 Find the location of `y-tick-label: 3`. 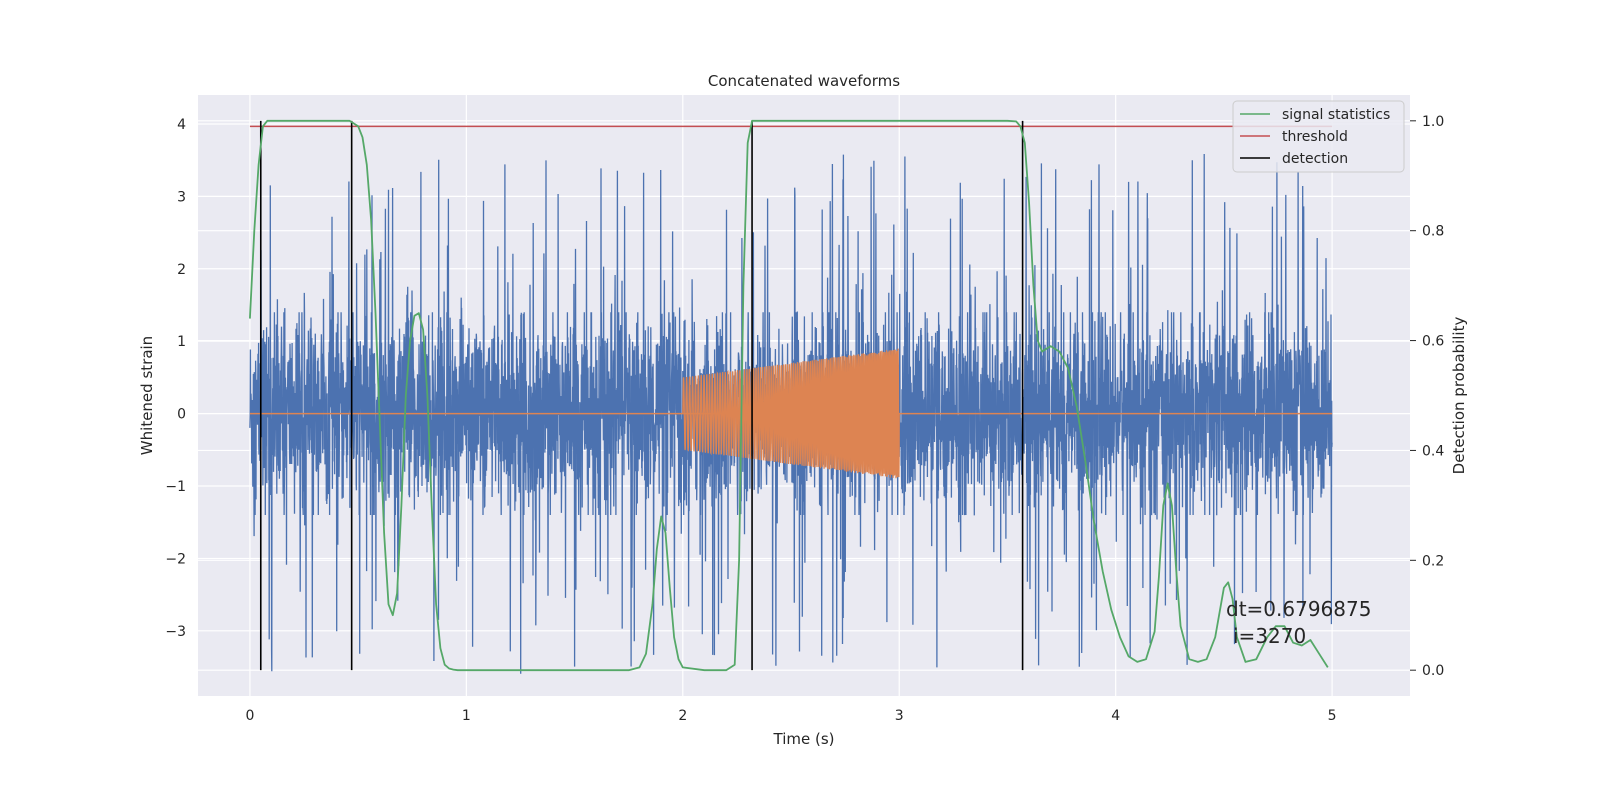

y-tick-label: 3 is located at coordinates (181, 197).